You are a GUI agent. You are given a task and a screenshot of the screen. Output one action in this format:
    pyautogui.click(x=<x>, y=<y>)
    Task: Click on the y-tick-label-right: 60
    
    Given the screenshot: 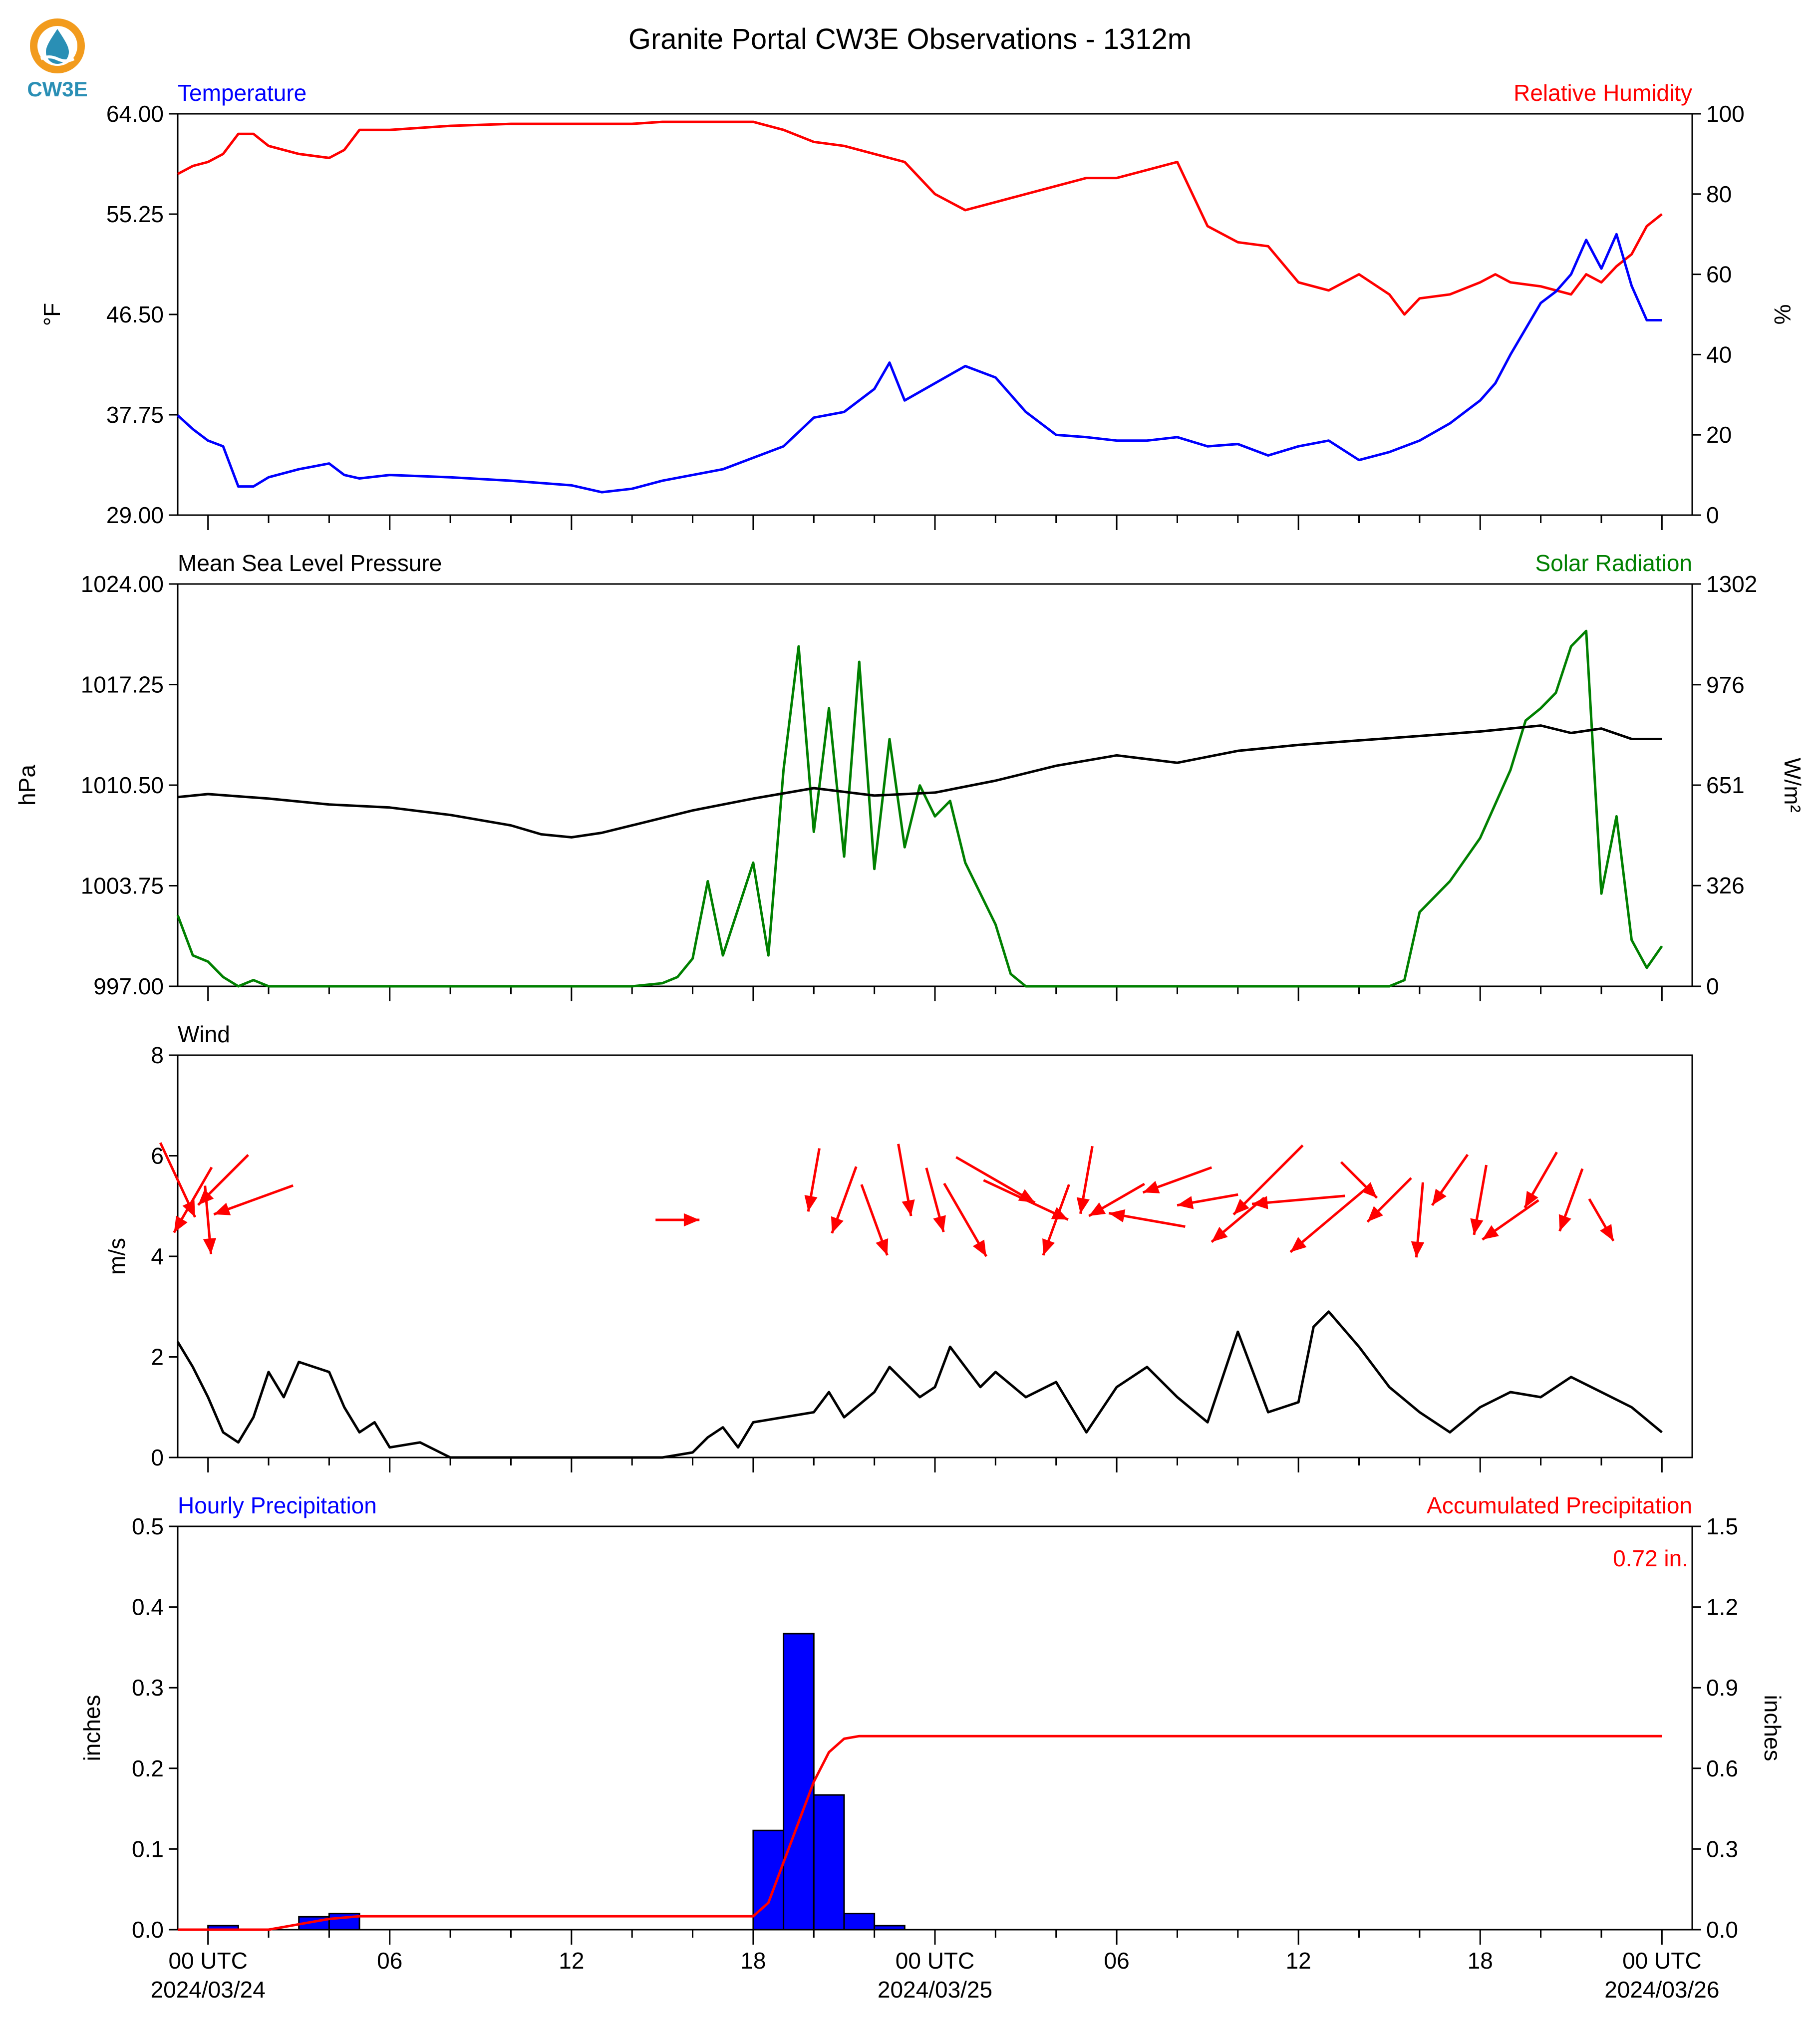 What is the action you would take?
    pyautogui.click(x=1719, y=275)
    